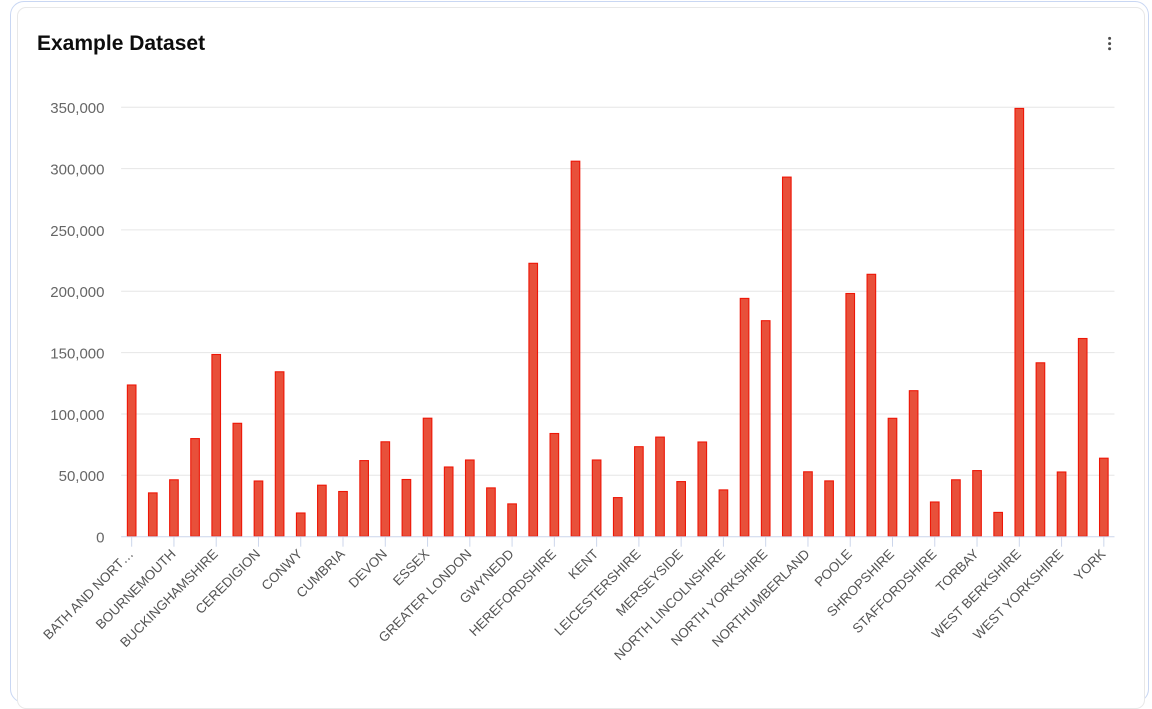 This screenshot has height=709, width=1152. I want to click on svg-text: 200,000, so click(77, 292).